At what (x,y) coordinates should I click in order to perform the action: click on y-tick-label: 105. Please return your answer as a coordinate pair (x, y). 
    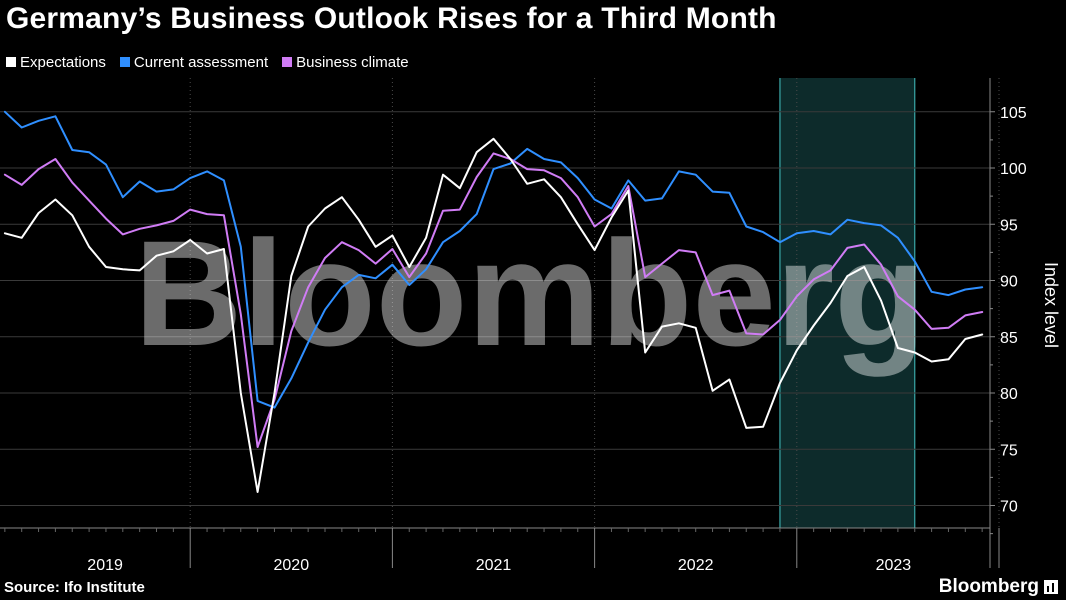
    Looking at the image, I should click on (1013, 113).